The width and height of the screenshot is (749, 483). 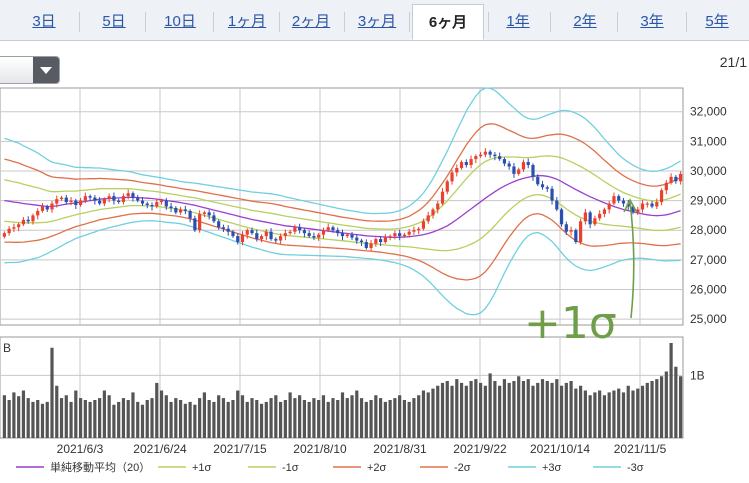 What do you see at coordinates (44, 21) in the screenshot?
I see `tab-0: 3日` at bounding box center [44, 21].